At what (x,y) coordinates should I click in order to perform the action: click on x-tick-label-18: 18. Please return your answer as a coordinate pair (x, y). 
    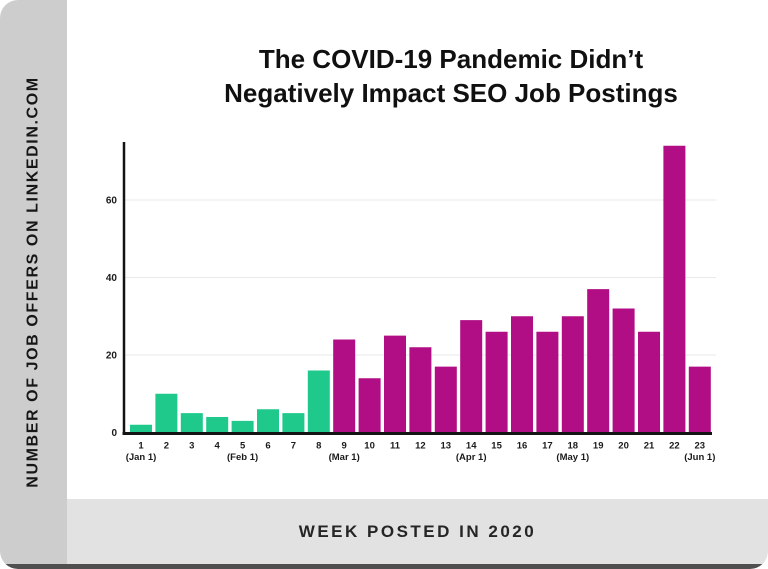
    Looking at the image, I should click on (573, 446).